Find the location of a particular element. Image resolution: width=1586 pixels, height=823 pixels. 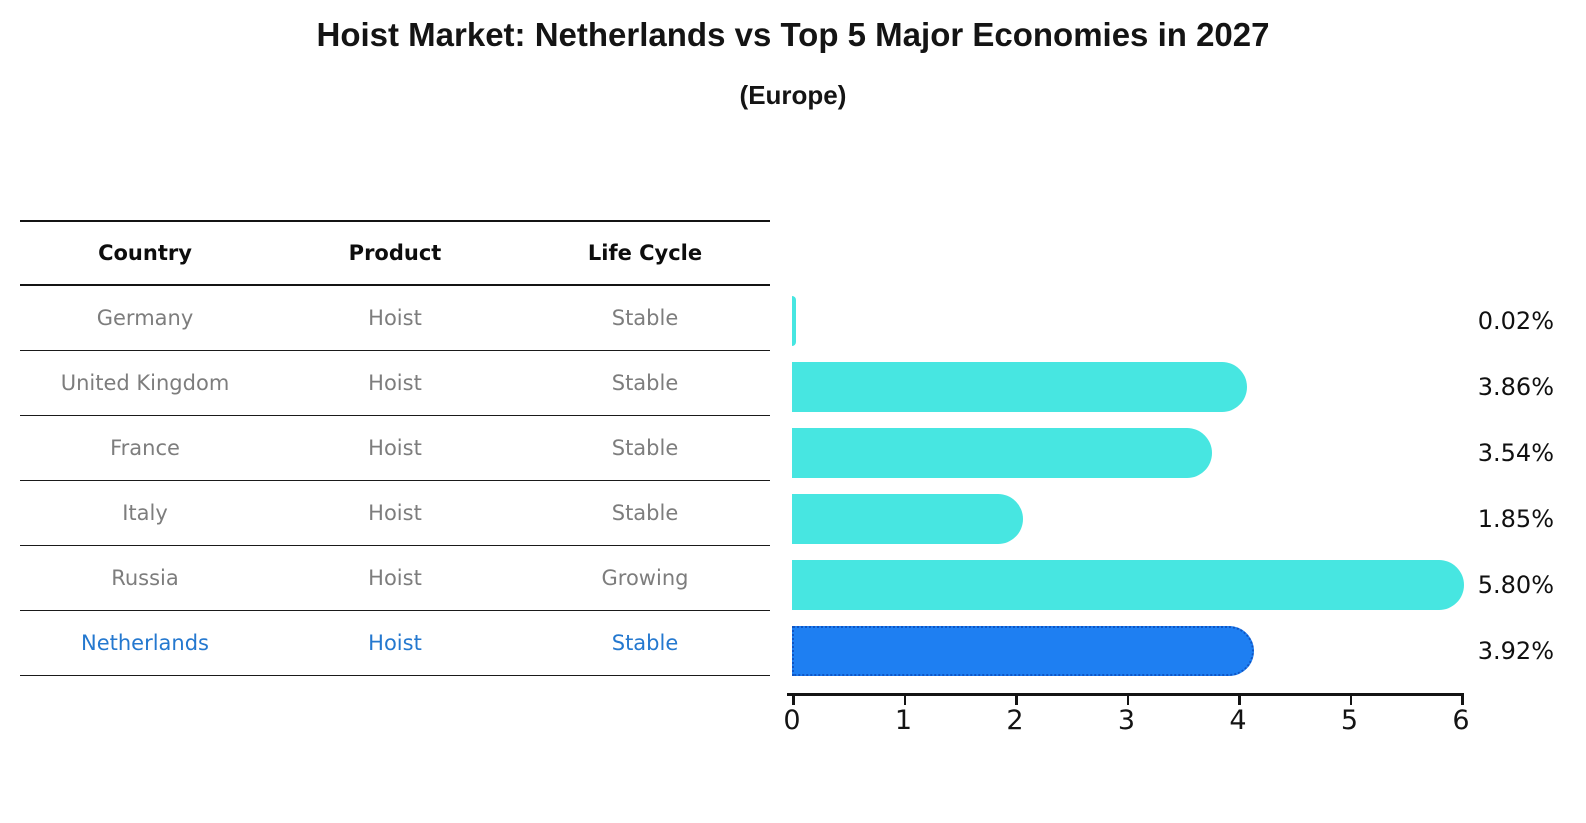

x-tick-label: 1 is located at coordinates (903, 720).